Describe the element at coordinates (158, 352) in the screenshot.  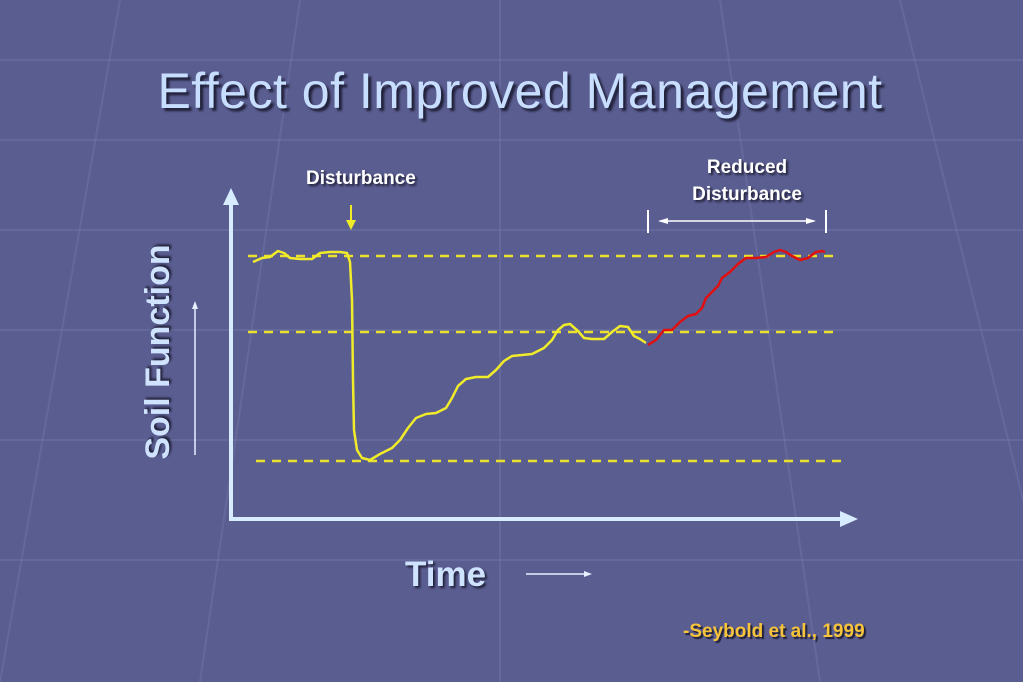
I see `y-axis-label: Soil Function` at that location.